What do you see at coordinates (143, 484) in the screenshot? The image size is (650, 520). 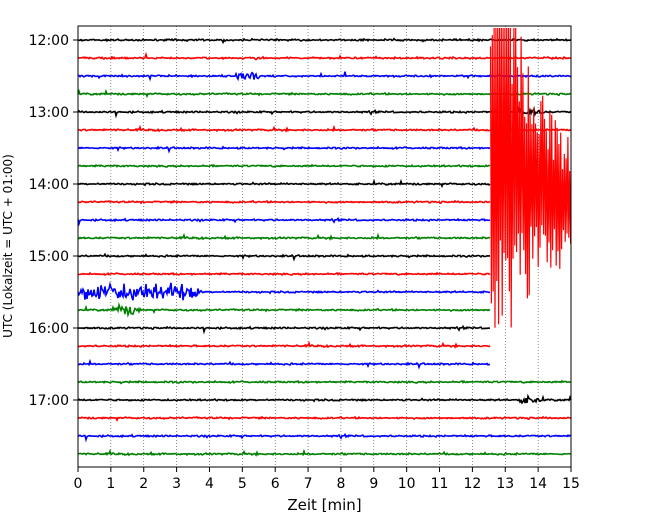 I see `x-tick-label: 2` at bounding box center [143, 484].